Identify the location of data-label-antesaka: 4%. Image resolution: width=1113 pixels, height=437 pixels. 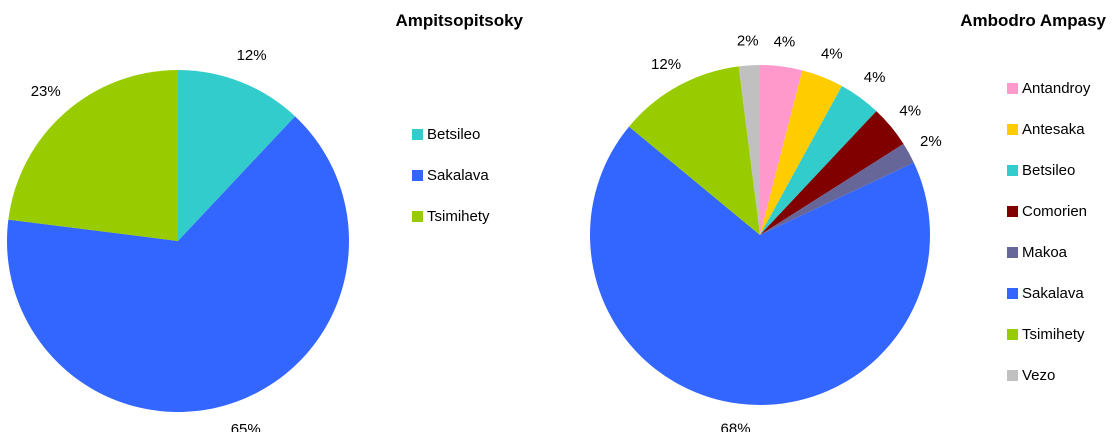
(832, 54).